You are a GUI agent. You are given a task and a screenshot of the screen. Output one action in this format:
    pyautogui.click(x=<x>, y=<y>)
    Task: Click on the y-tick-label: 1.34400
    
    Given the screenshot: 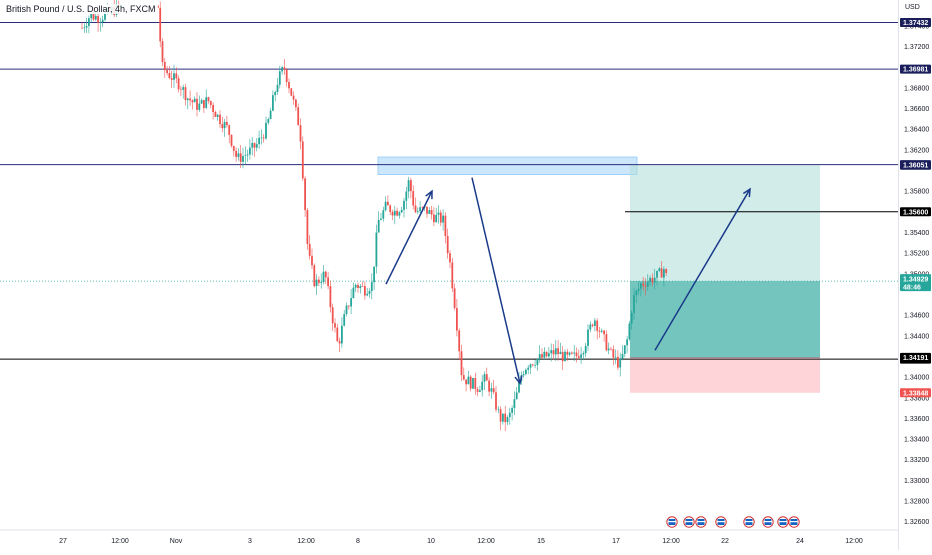 What is the action you would take?
    pyautogui.click(x=916, y=336)
    